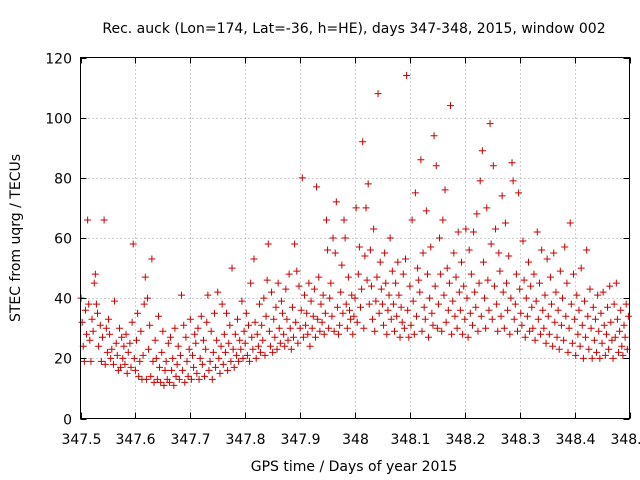 This screenshot has height=480, width=640. I want to click on x-axis-label: GPS time / Days of year 2015, so click(354, 467).